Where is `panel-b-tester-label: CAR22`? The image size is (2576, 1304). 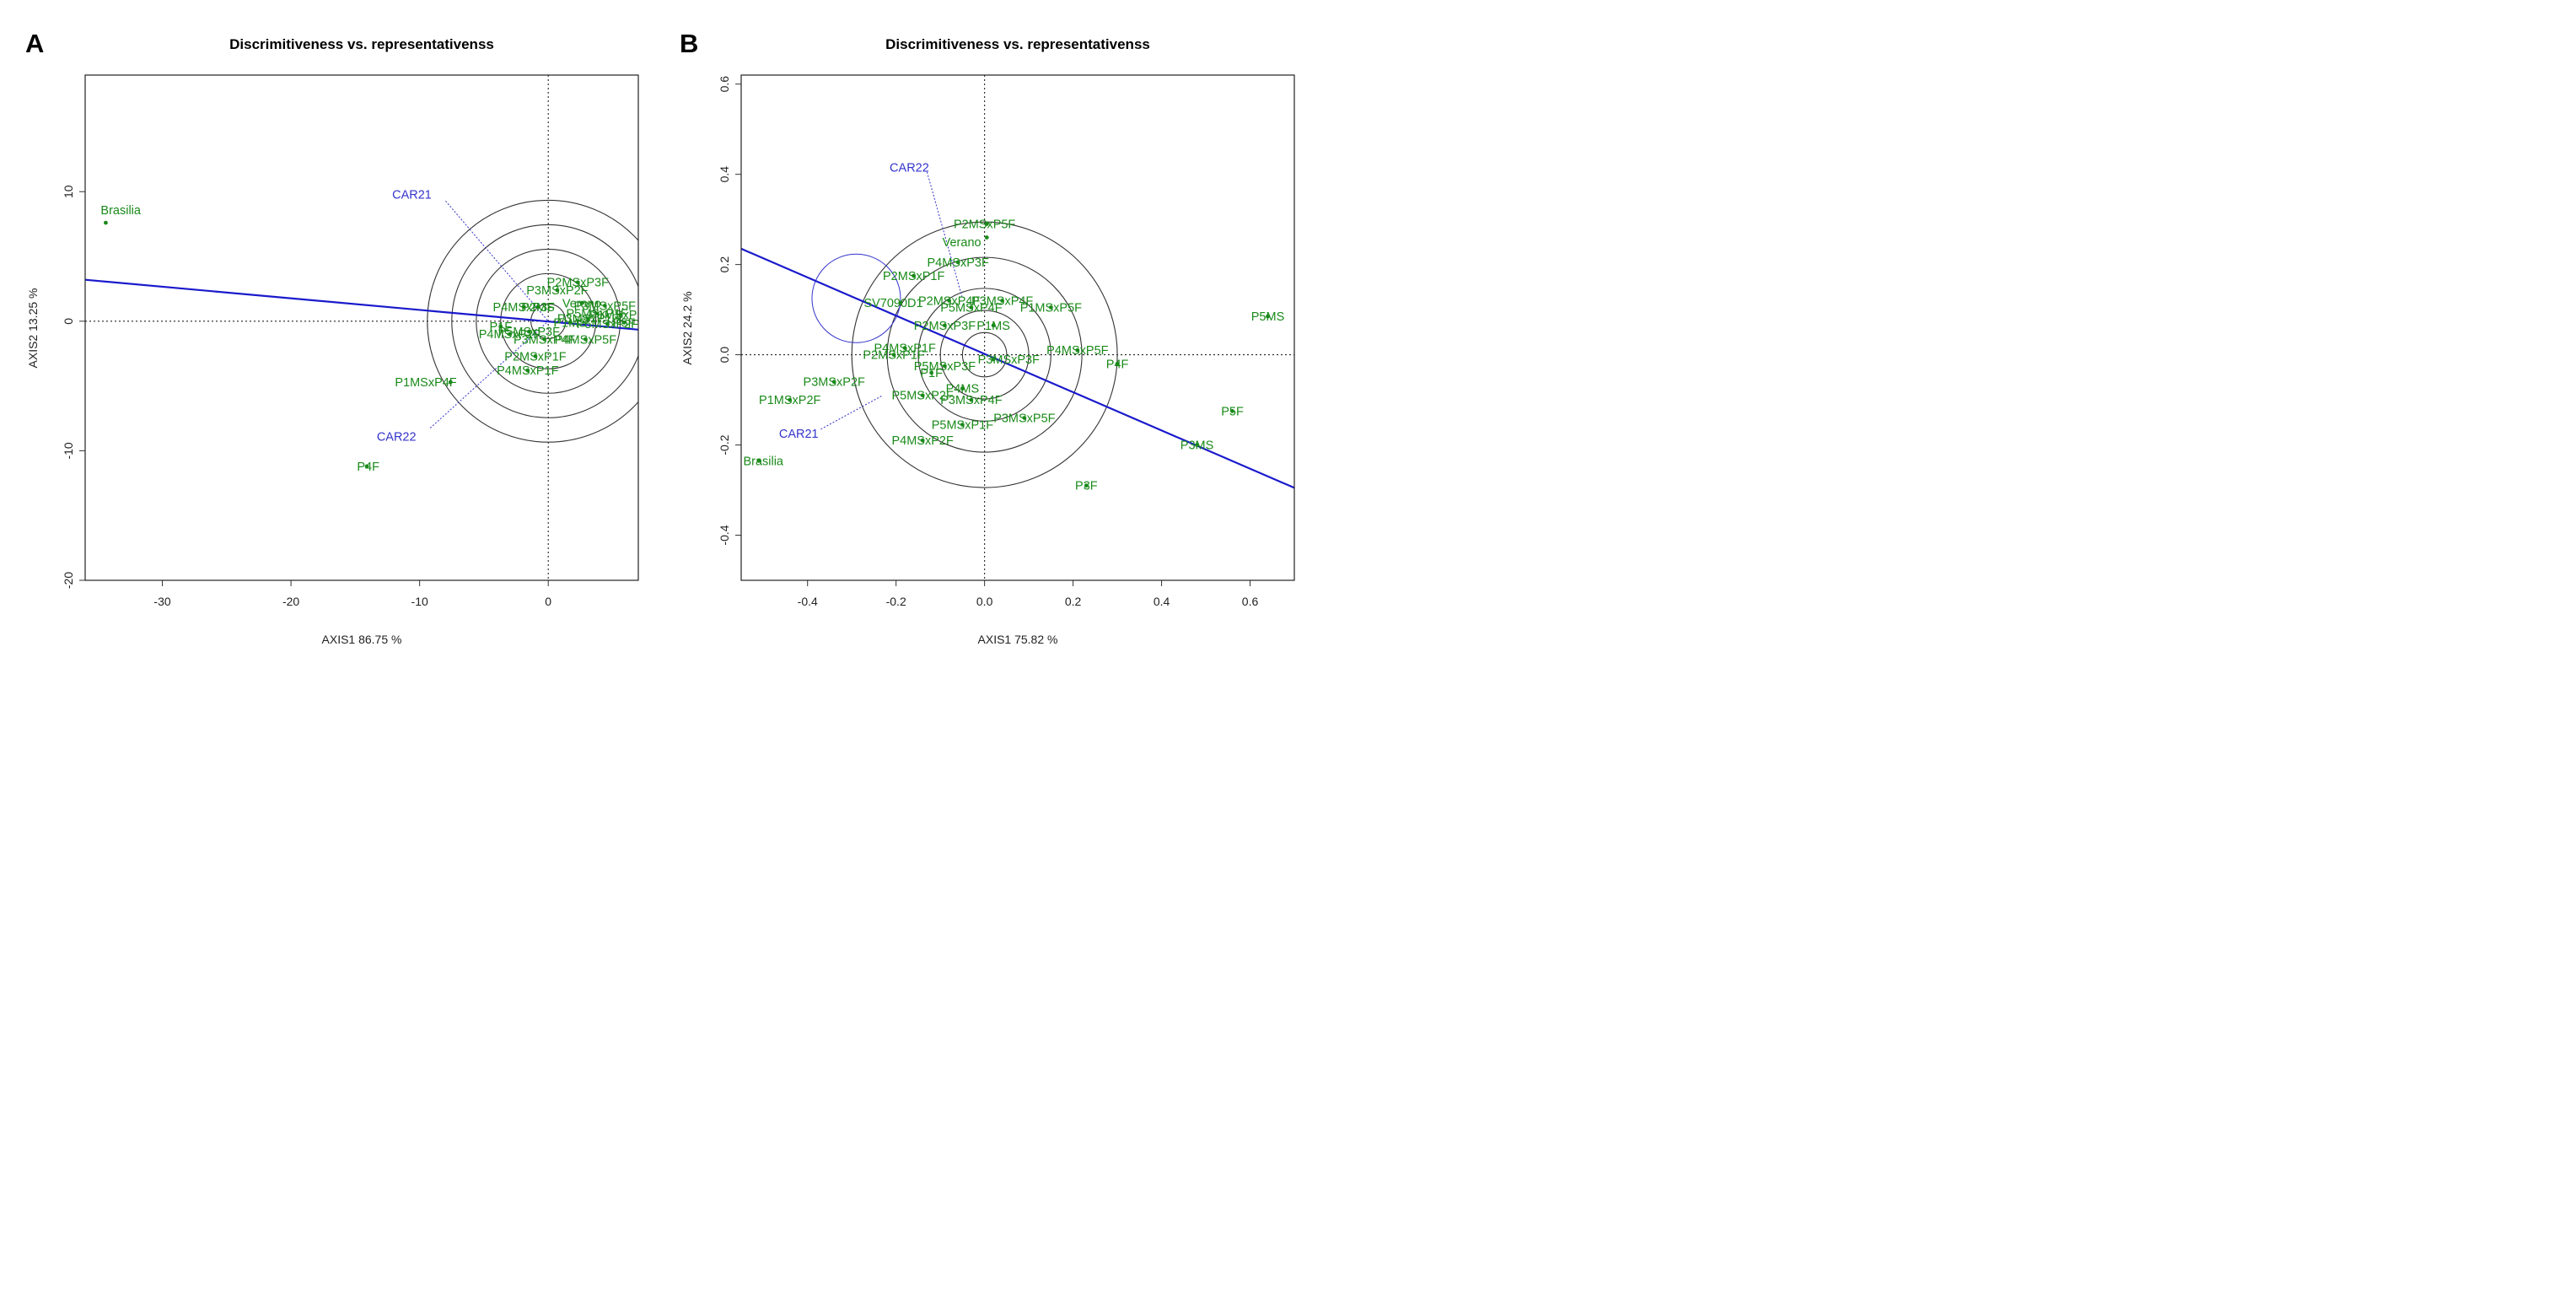
panel-b-tester-label: CAR22 is located at coordinates (909, 168).